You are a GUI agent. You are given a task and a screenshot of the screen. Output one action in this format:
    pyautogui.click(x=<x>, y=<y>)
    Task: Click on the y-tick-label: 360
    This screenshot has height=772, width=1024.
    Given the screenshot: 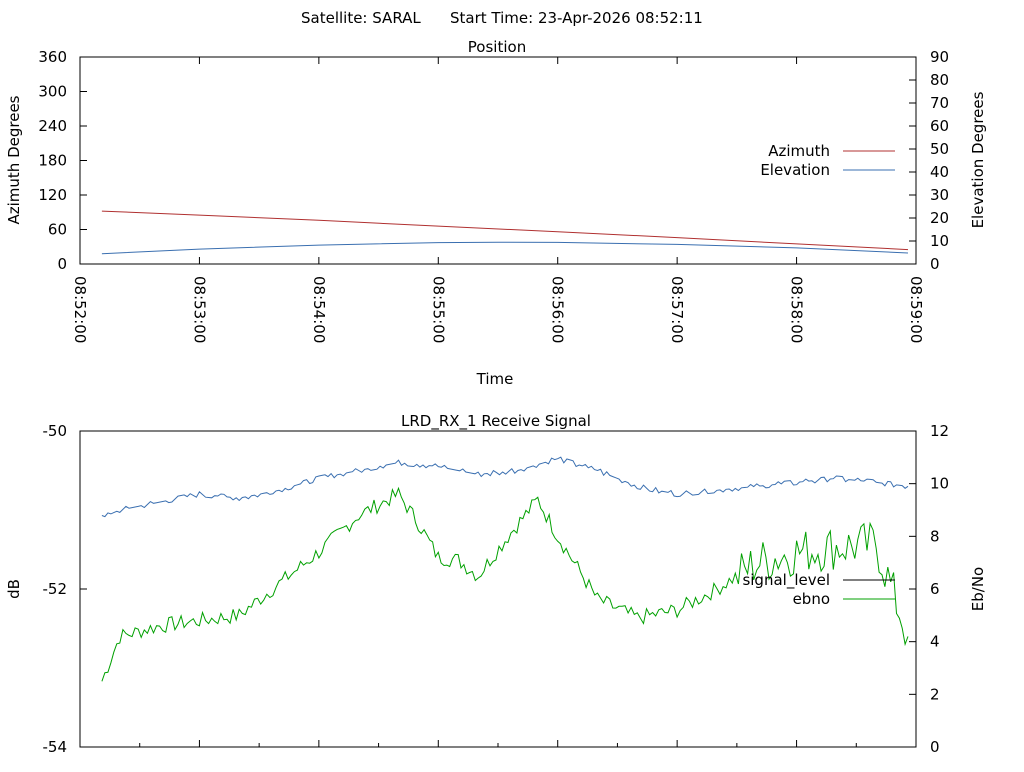 What is the action you would take?
    pyautogui.click(x=52, y=57)
    